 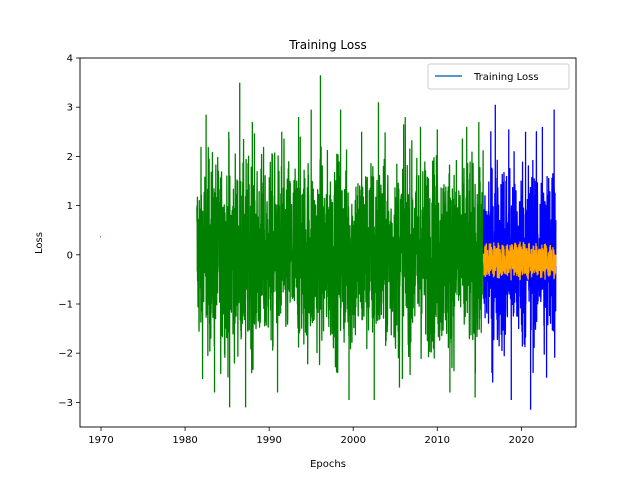 I want to click on y-tick-label: −2, so click(x=65, y=354).